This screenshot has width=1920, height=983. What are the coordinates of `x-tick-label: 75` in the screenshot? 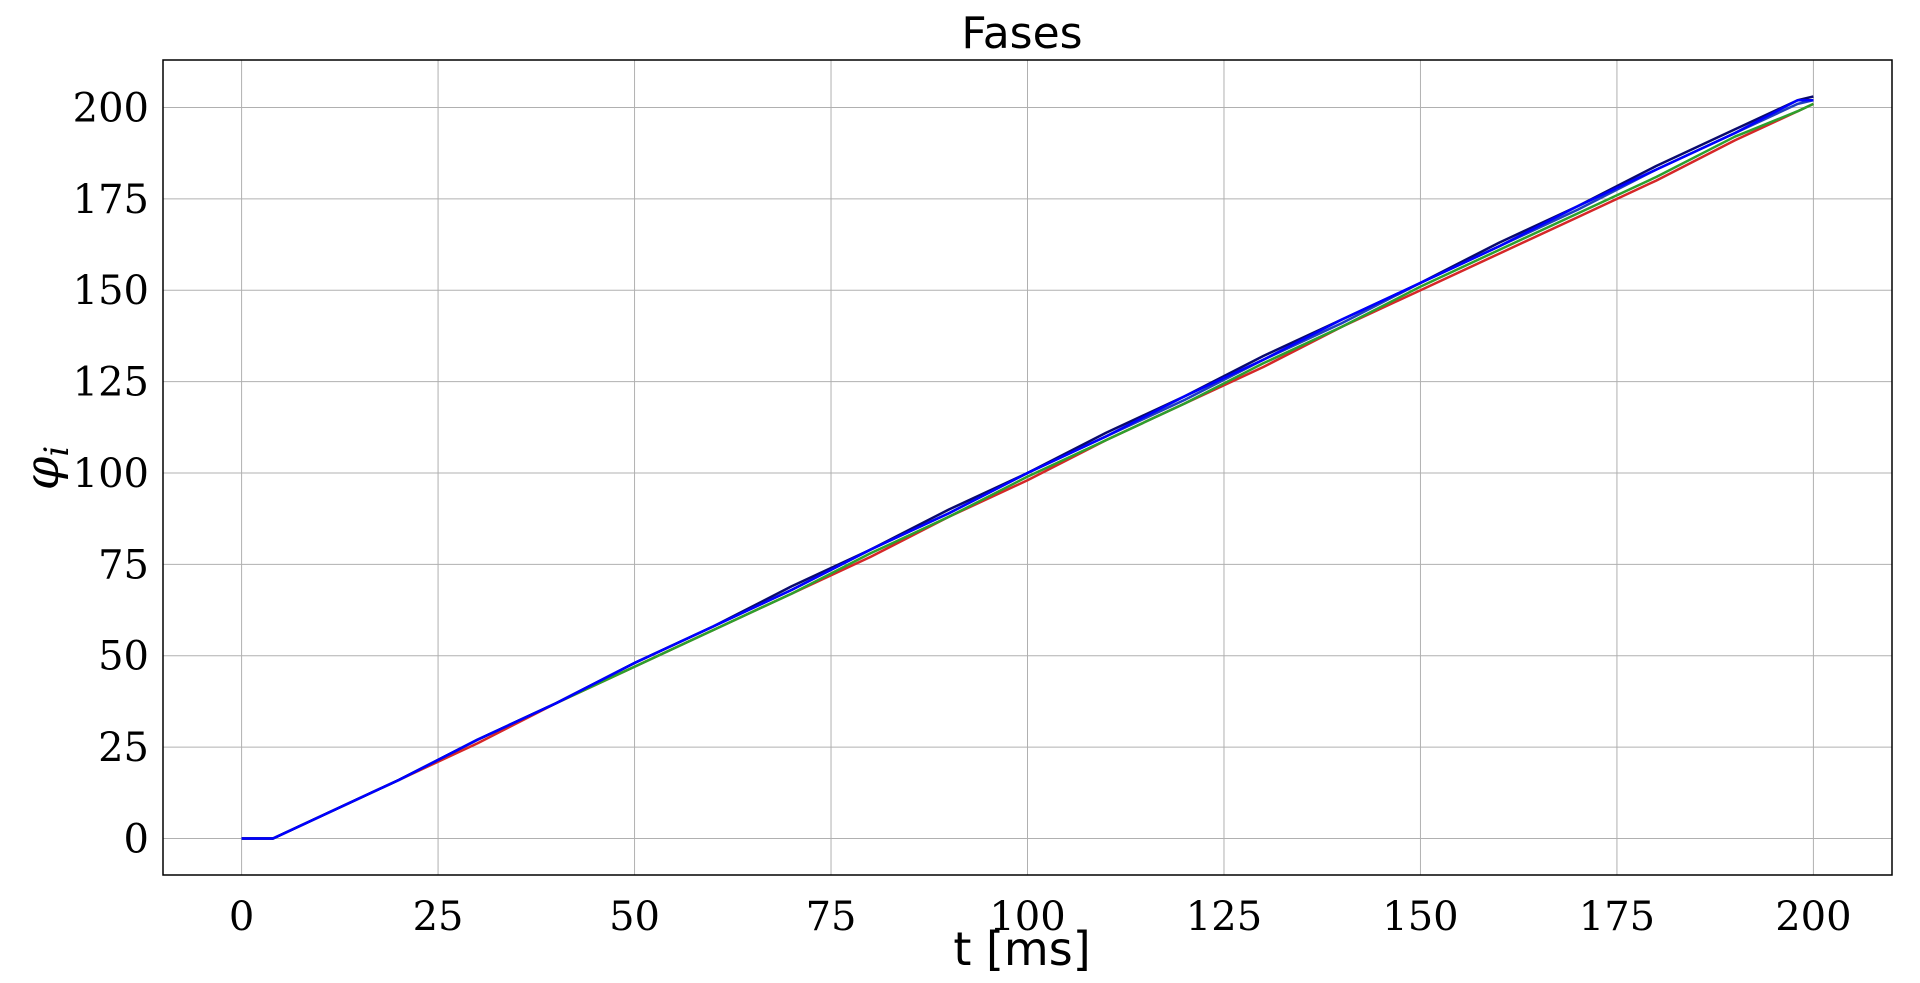 It's located at (831, 917).